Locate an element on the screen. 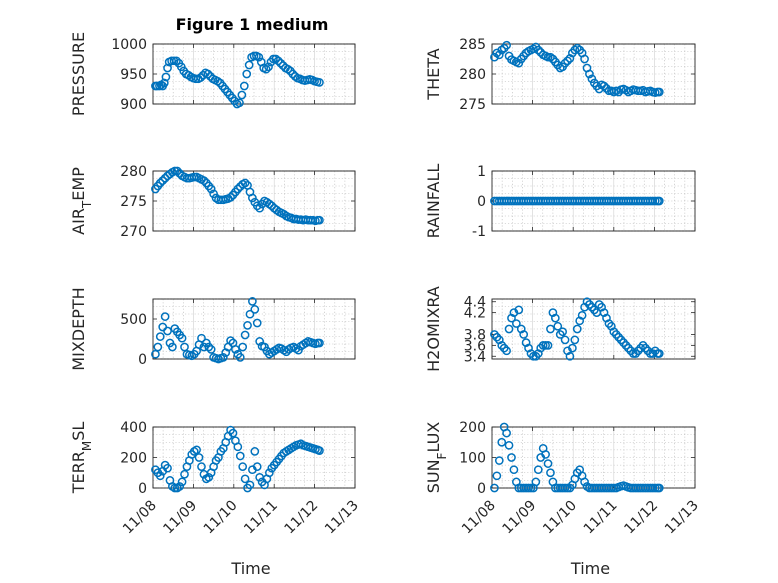 Image resolution: width=778 pixels, height=583 pixels. y-axis-label: MIXDEPTH is located at coordinates (78, 328).